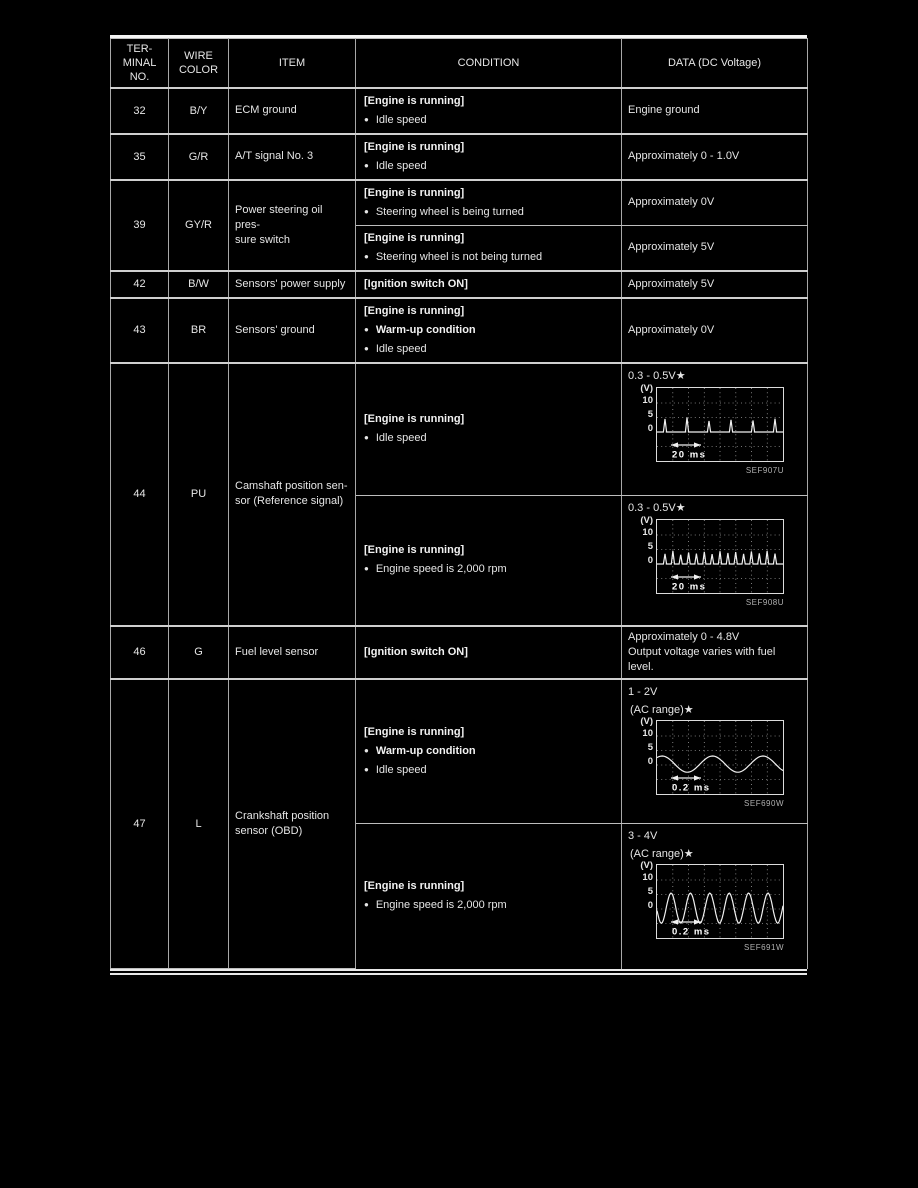 The height and width of the screenshot is (1188, 918). What do you see at coordinates (691, 787) in the screenshot?
I see `svg-text: 0.2 ms` at bounding box center [691, 787].